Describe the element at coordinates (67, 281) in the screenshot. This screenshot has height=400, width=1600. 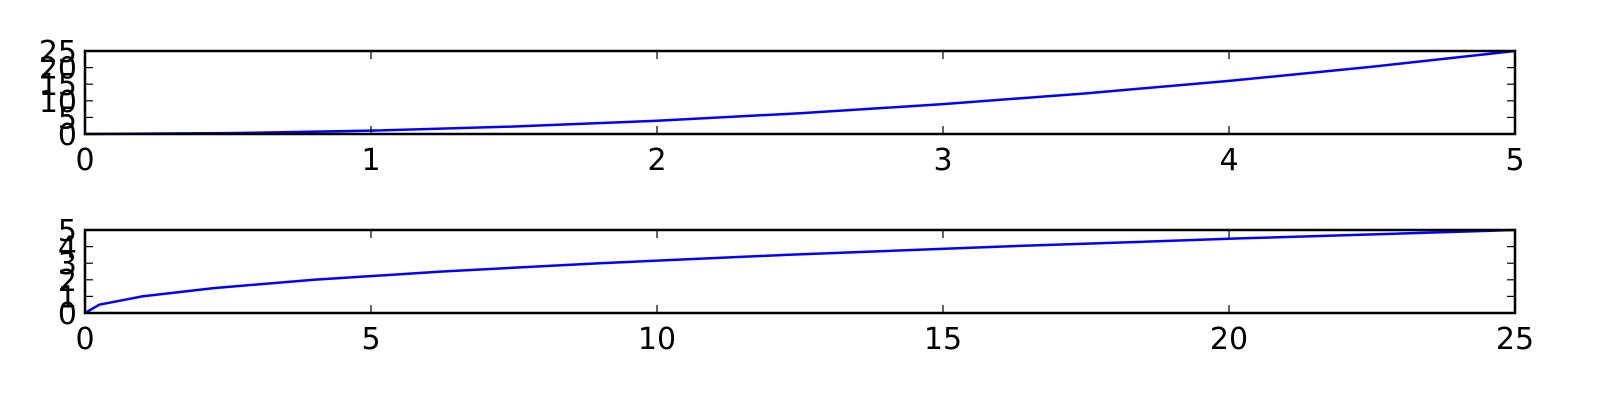
I see `y-tick-label: 2` at that location.